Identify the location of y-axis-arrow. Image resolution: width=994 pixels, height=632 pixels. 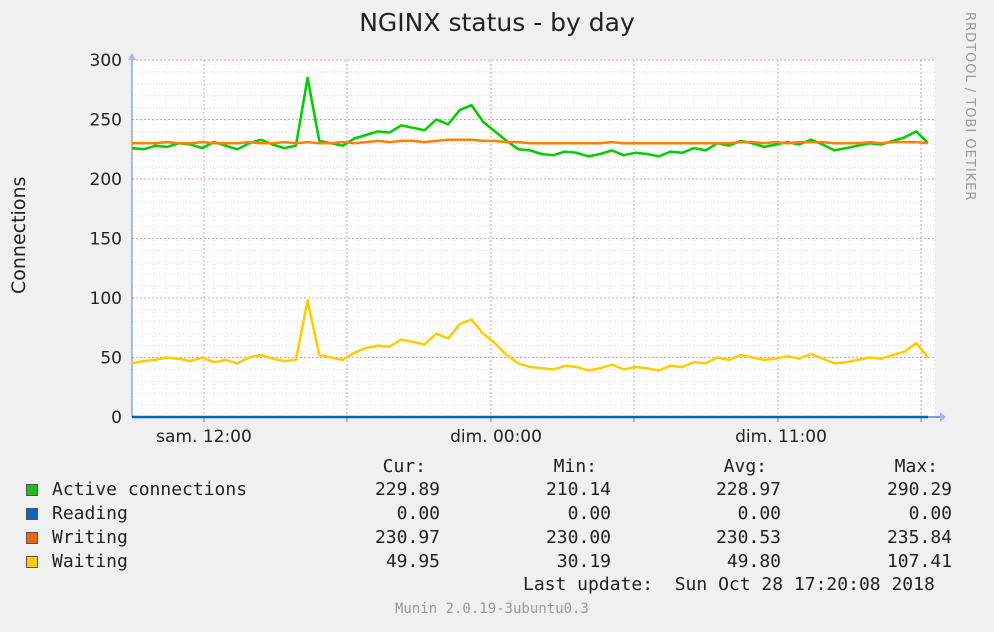
(132, 56).